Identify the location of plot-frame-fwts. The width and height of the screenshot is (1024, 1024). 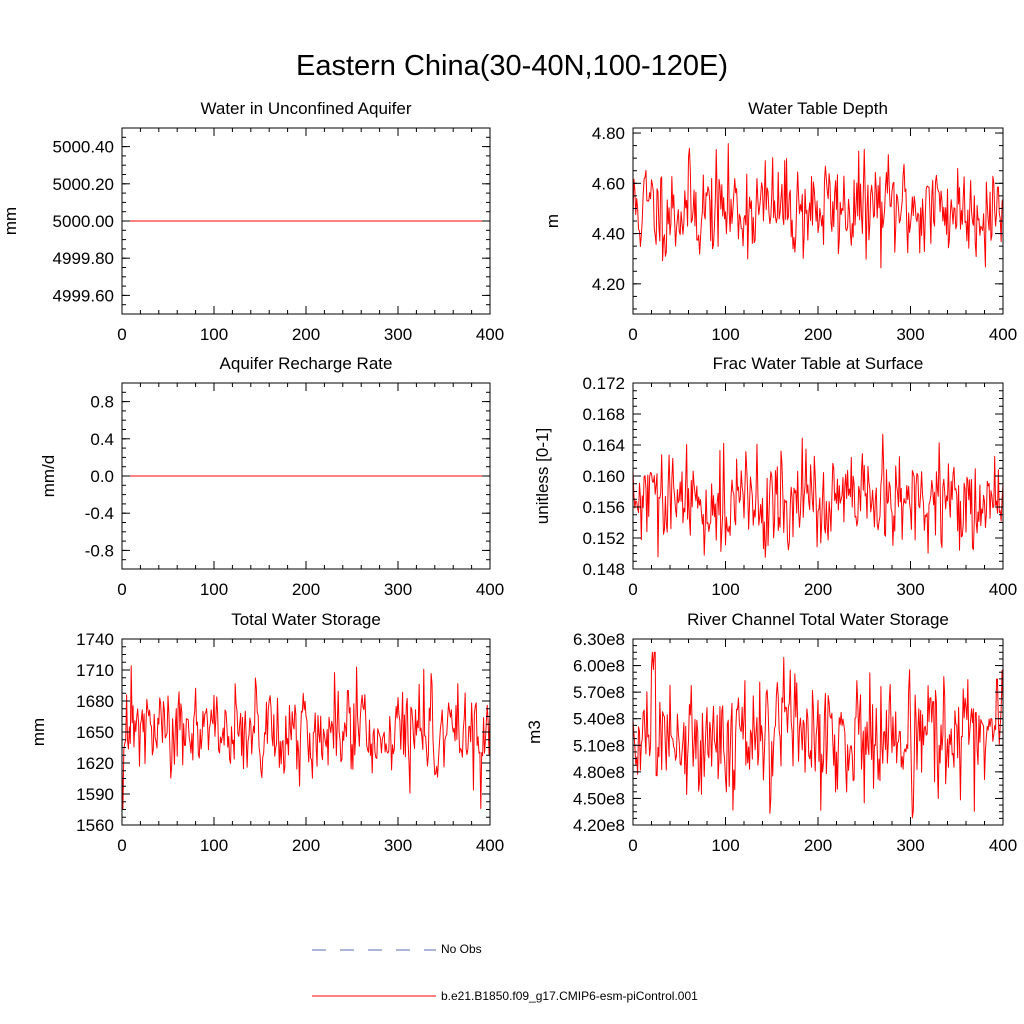
(818, 476).